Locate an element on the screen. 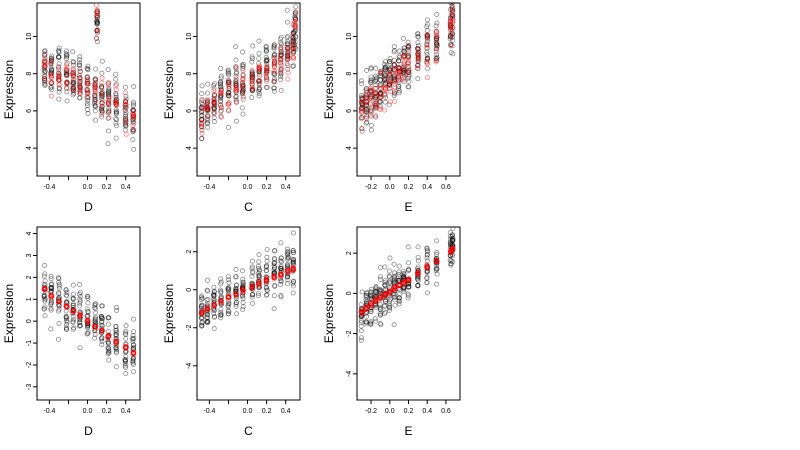  y-tick-label: 8 is located at coordinates (29, 74).